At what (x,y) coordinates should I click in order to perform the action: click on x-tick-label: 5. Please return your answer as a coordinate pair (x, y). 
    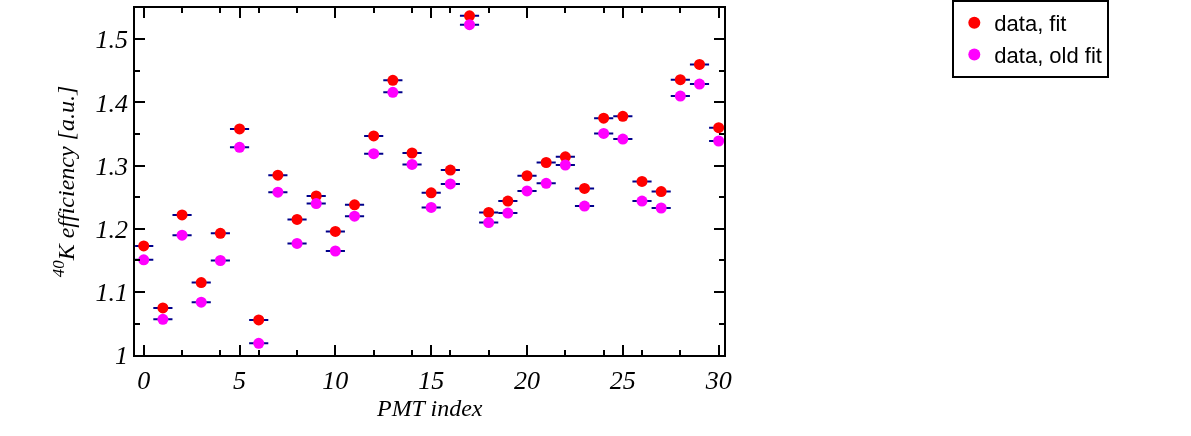
    Looking at the image, I should click on (240, 380).